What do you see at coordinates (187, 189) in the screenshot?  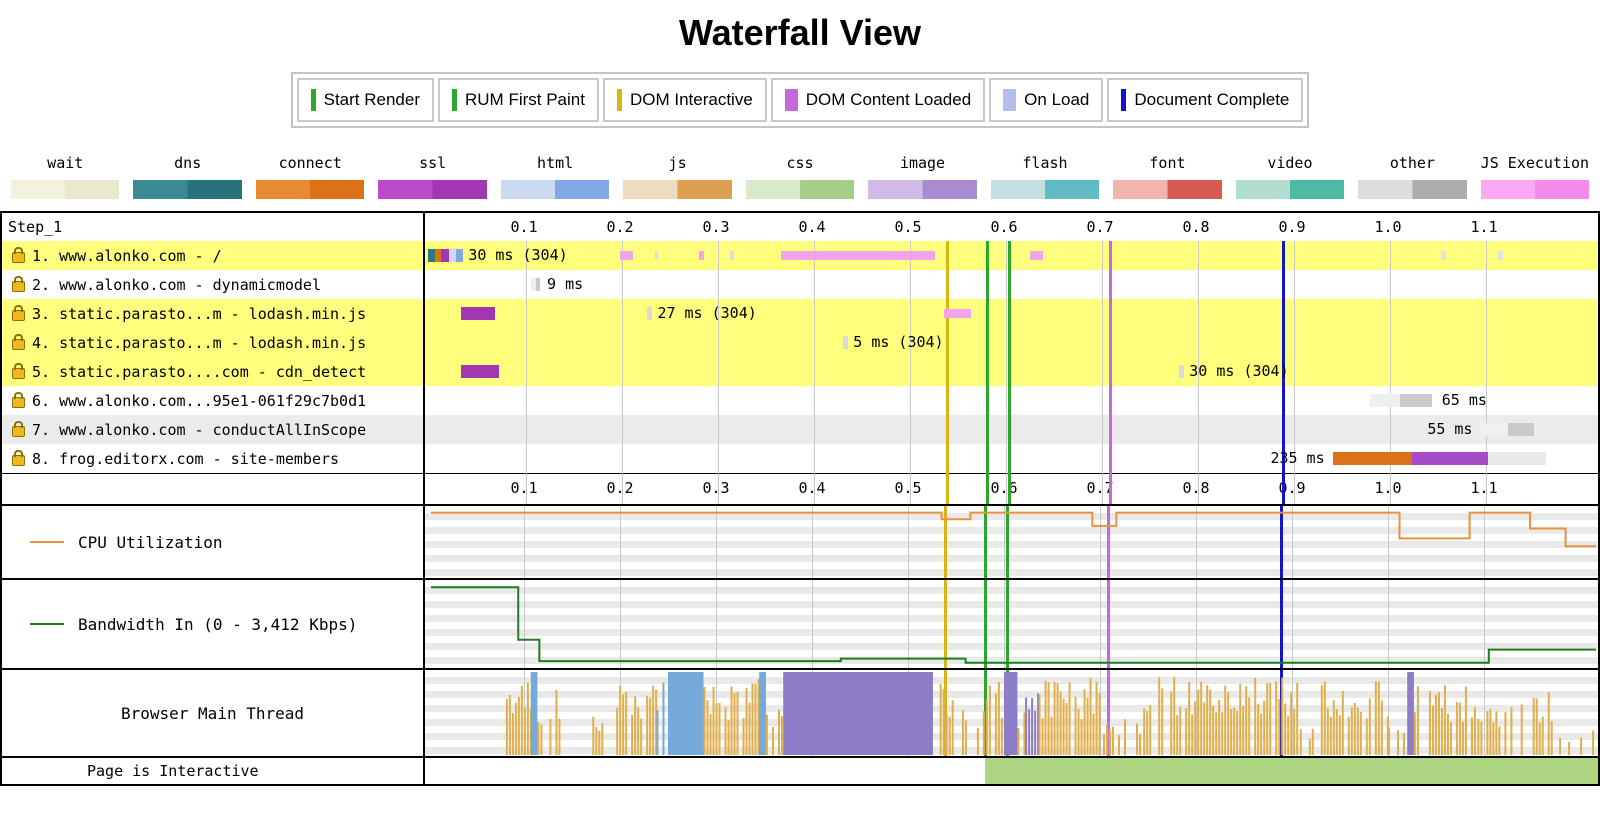 I see `dns-swatch` at bounding box center [187, 189].